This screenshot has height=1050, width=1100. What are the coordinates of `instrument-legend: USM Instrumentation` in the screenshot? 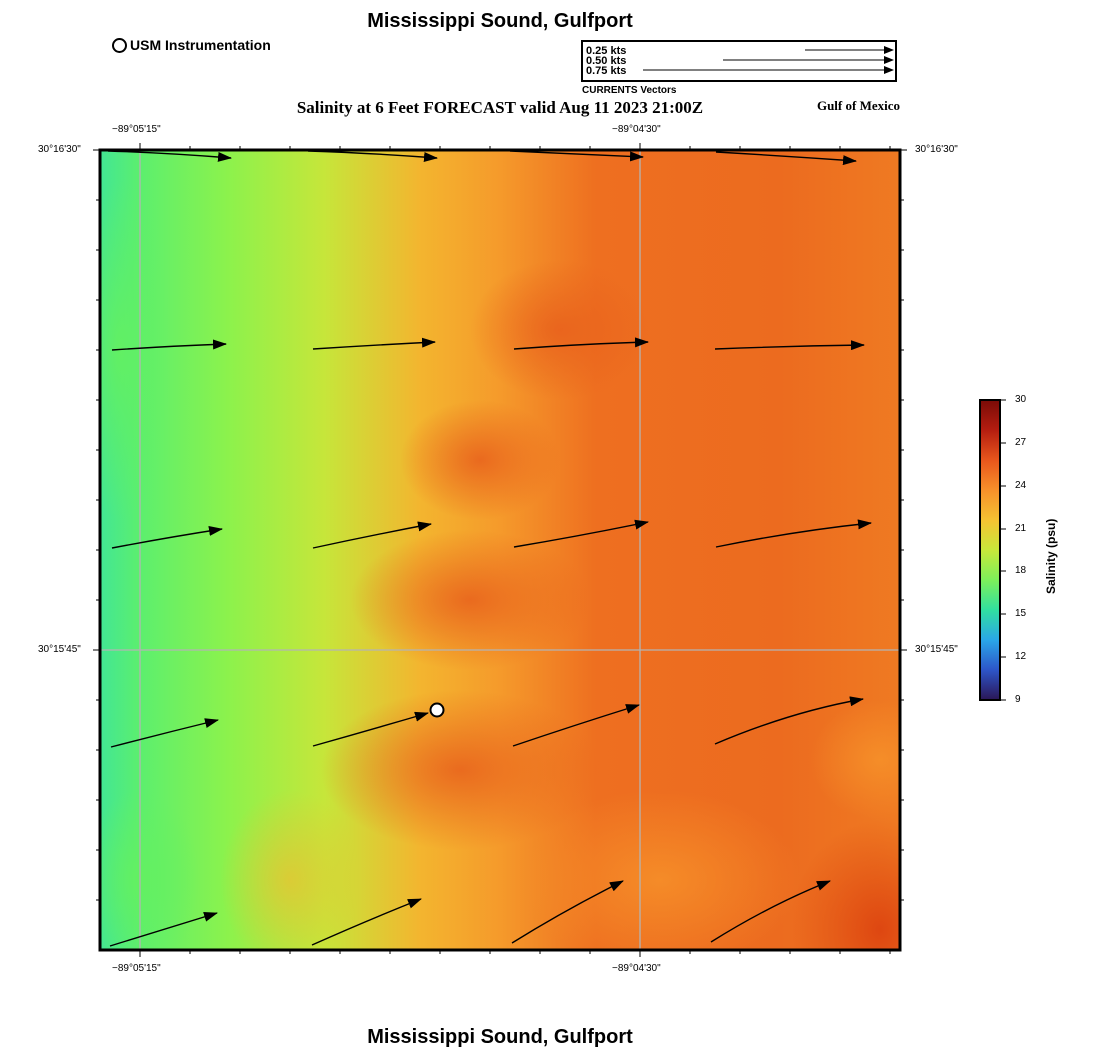 It's located at (191, 45).